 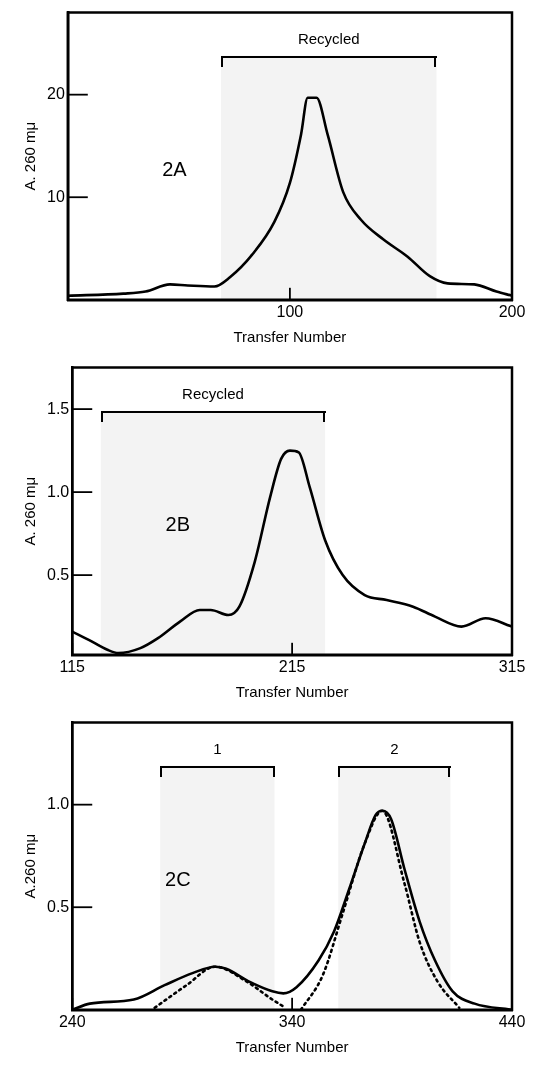 What do you see at coordinates (72, 666) in the screenshot?
I see `x-tick-label: 115` at bounding box center [72, 666].